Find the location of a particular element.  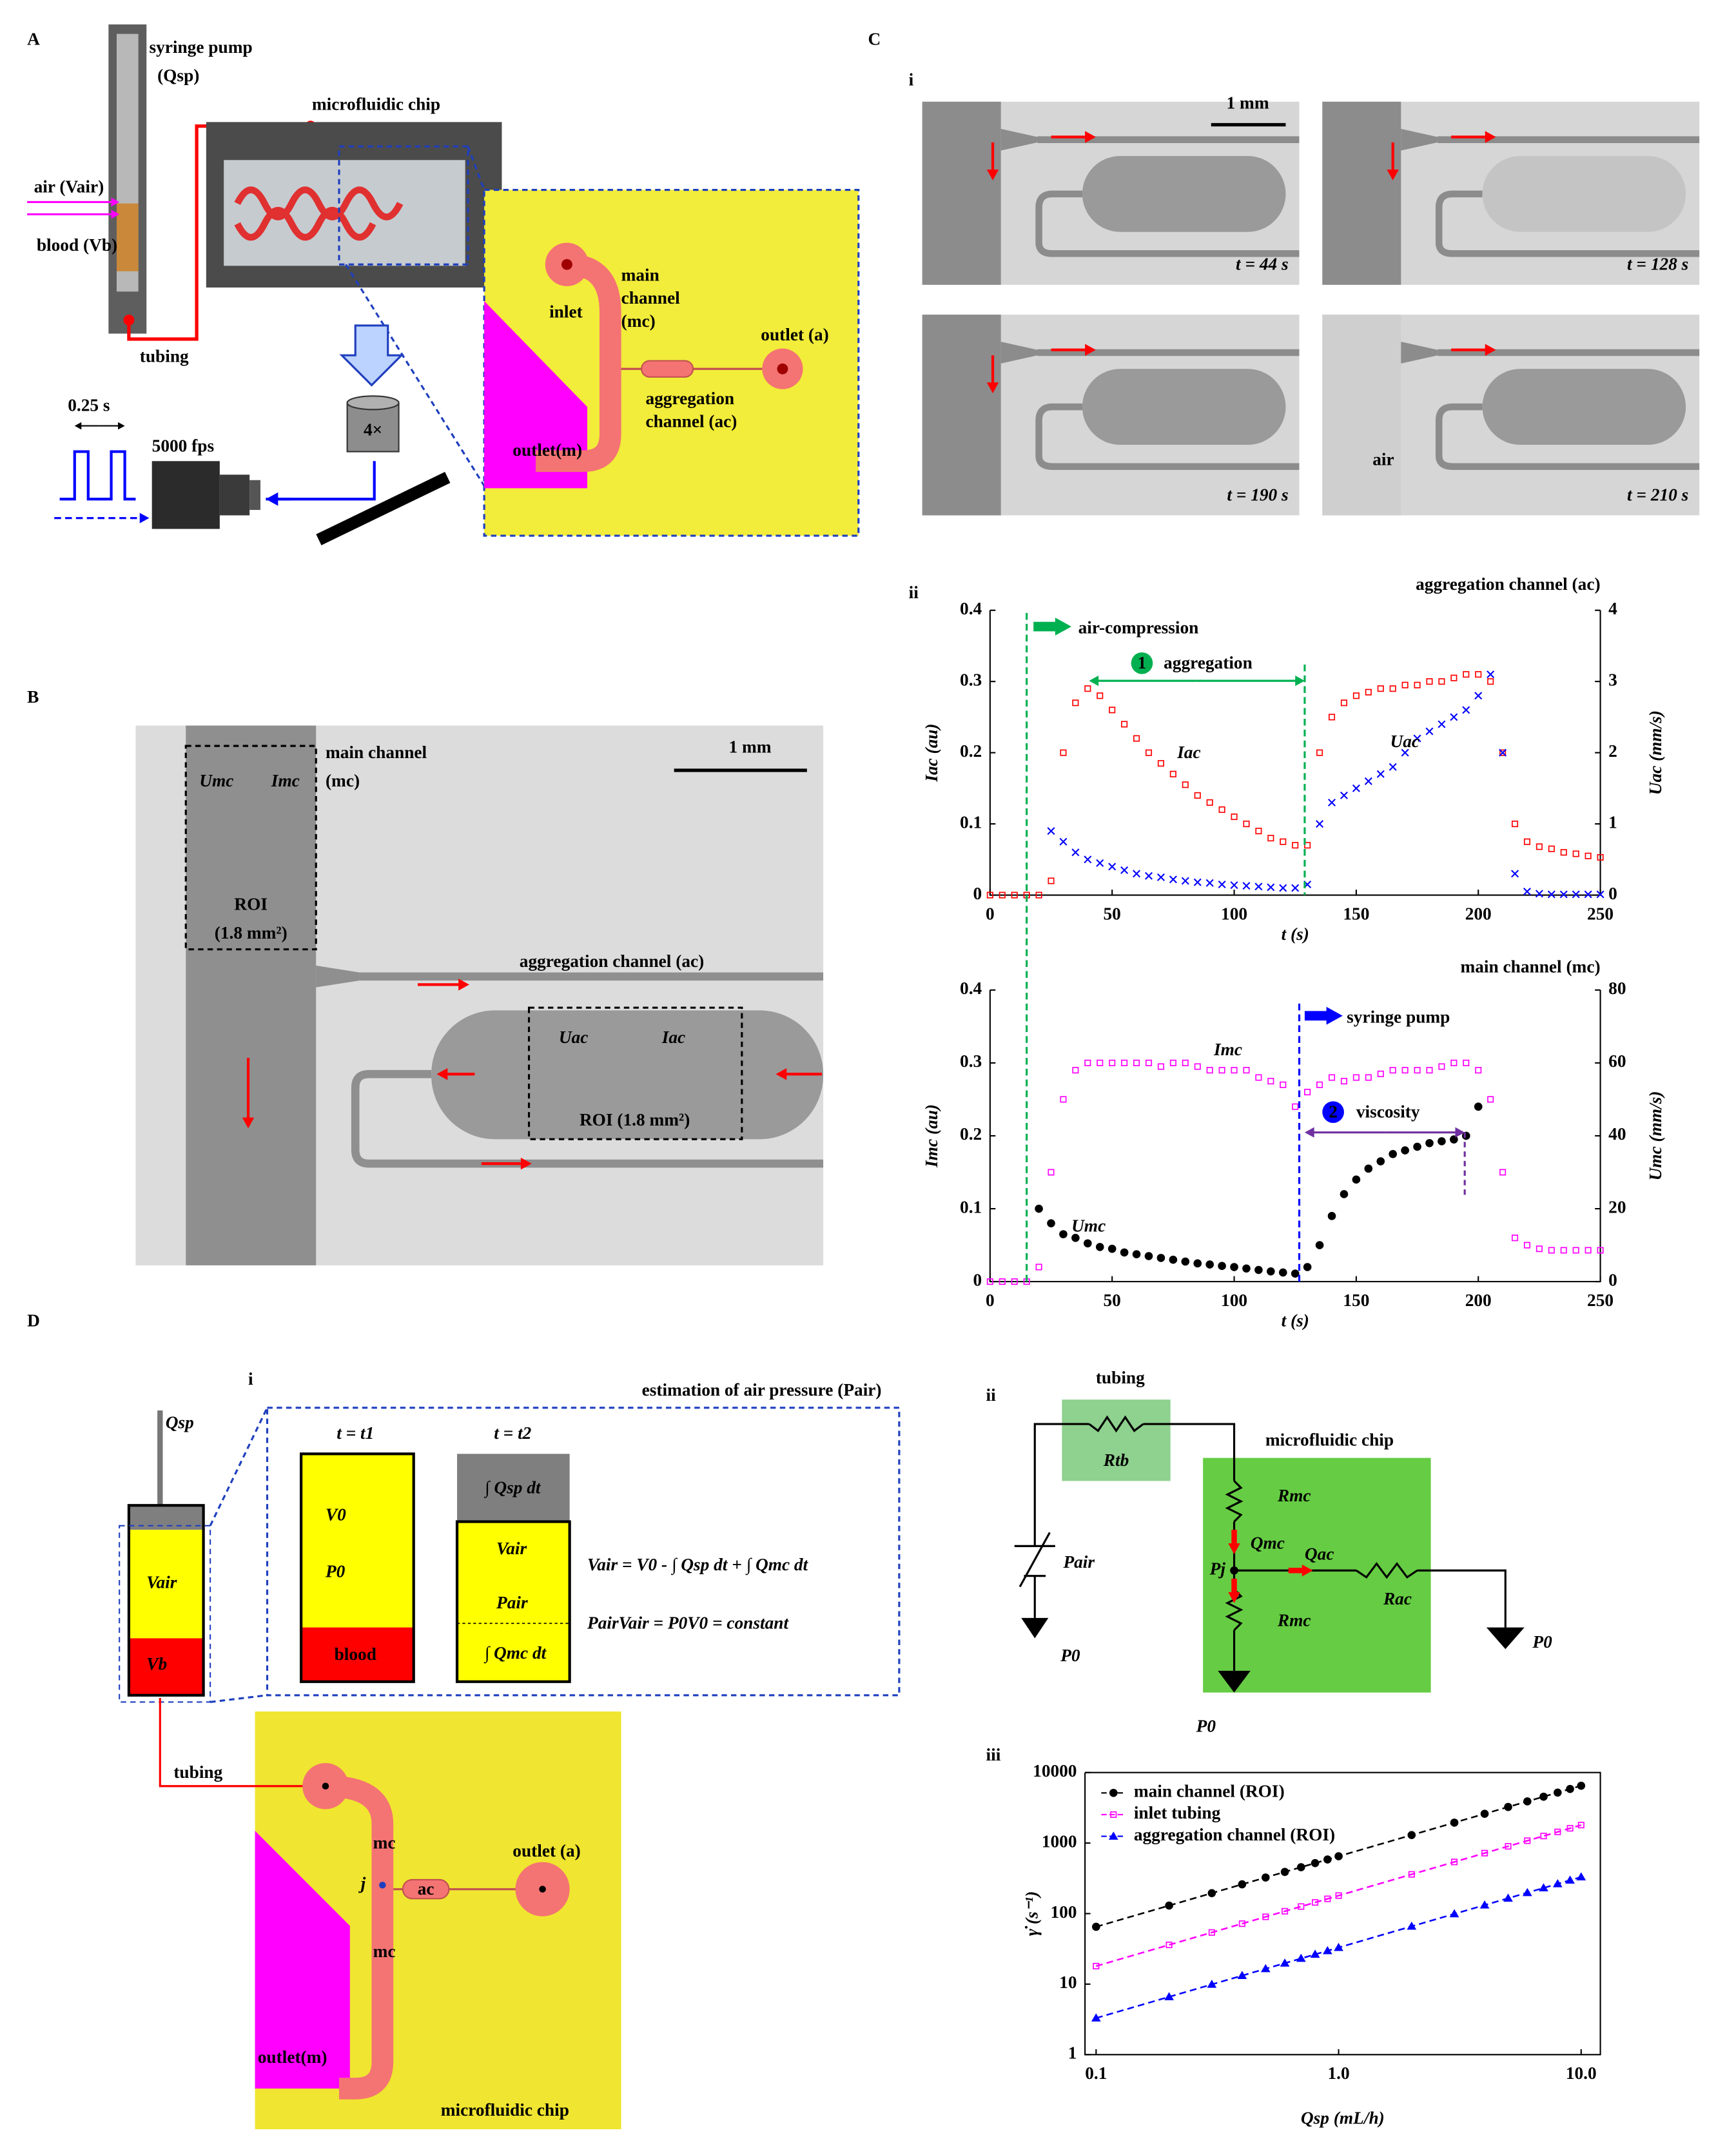

y-tick-label: 0.2 is located at coordinates (971, 751).